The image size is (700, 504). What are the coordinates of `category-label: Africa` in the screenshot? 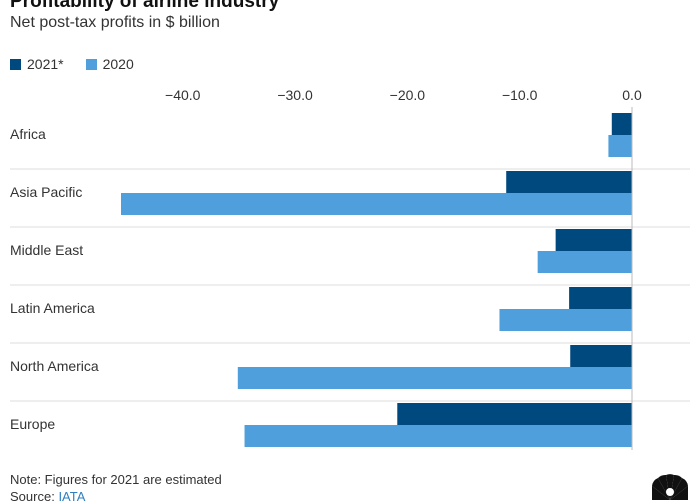 It's located at (28, 134).